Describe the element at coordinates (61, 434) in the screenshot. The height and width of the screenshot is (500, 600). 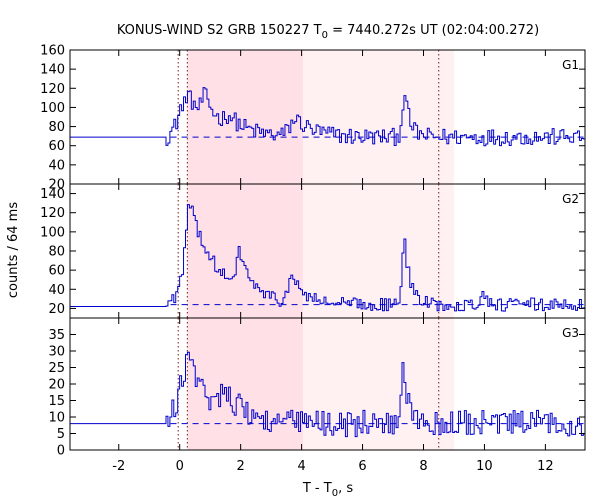
I see `y-tick-label: 5` at that location.